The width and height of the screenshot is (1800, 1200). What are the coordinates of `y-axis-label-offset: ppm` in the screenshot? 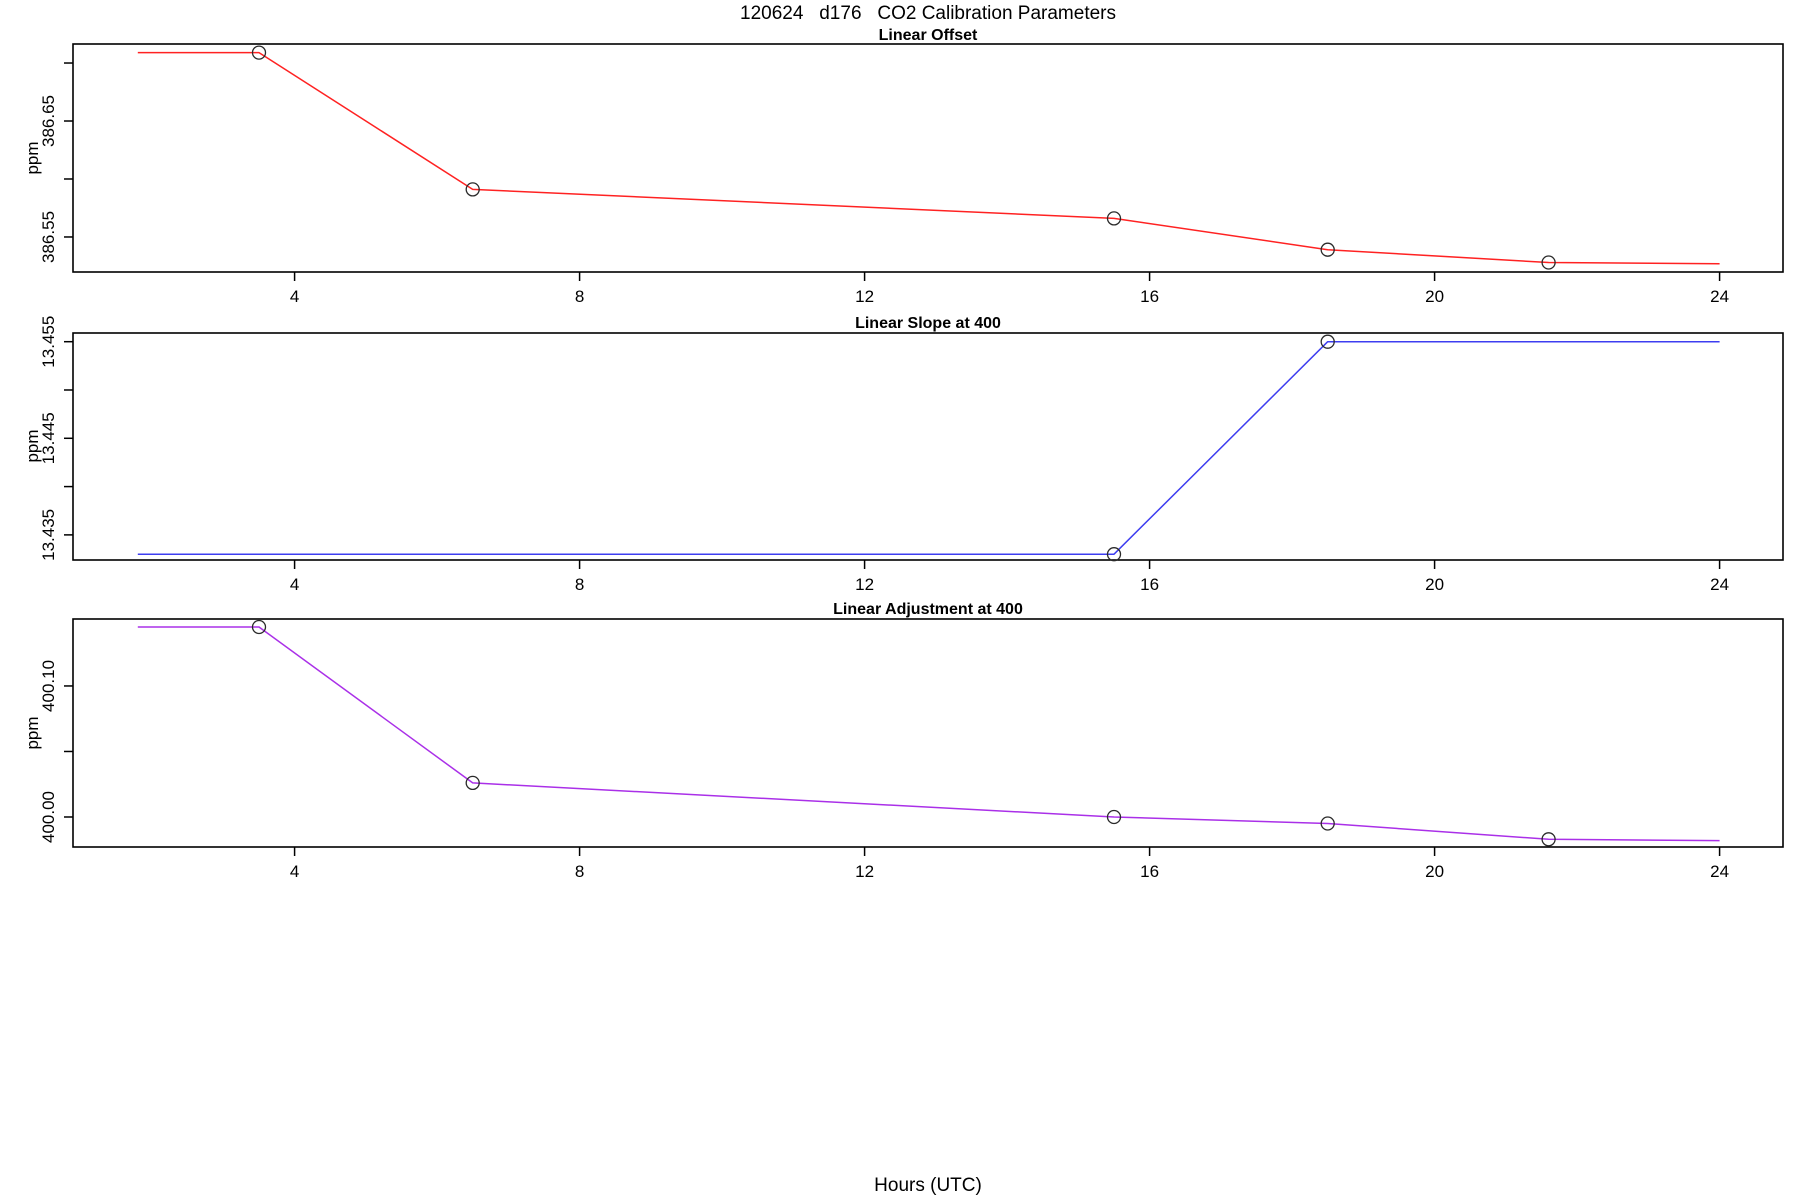 It's located at (32, 157).